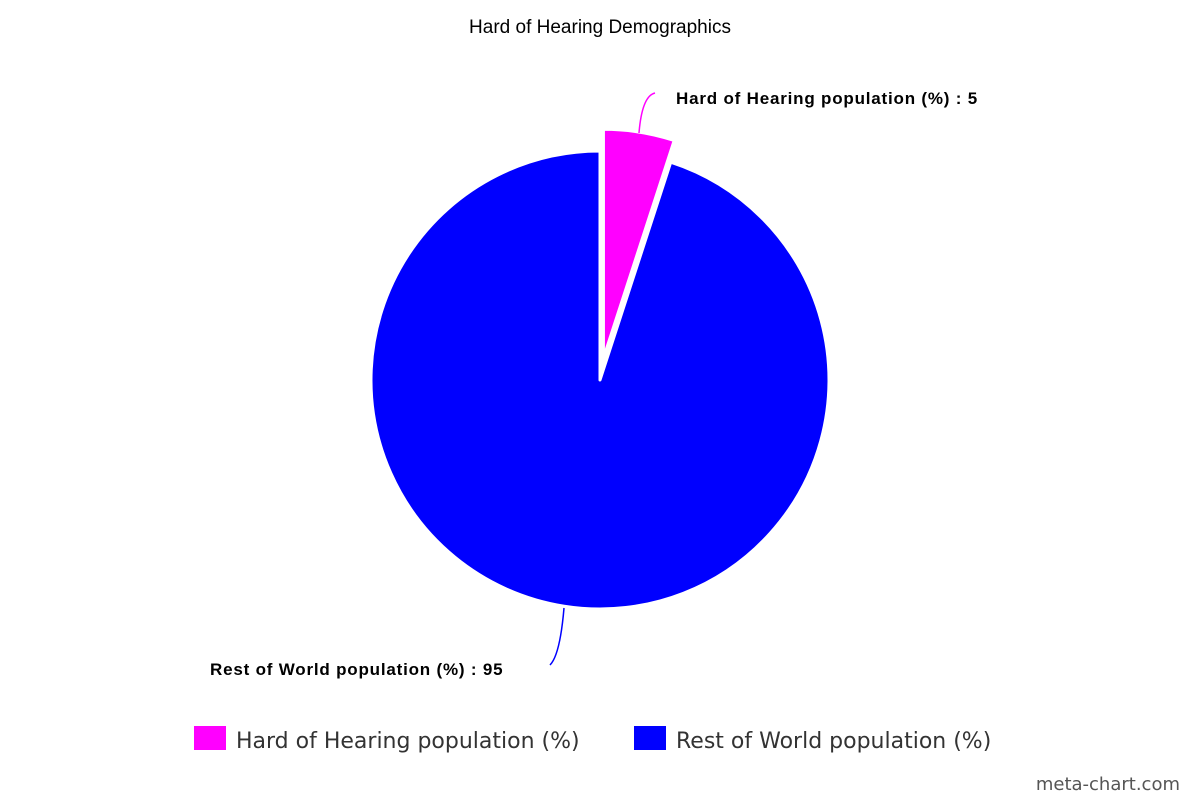 The image size is (1200, 800). I want to click on data-label-1: Rest of World population (%) : 95, so click(356, 669).